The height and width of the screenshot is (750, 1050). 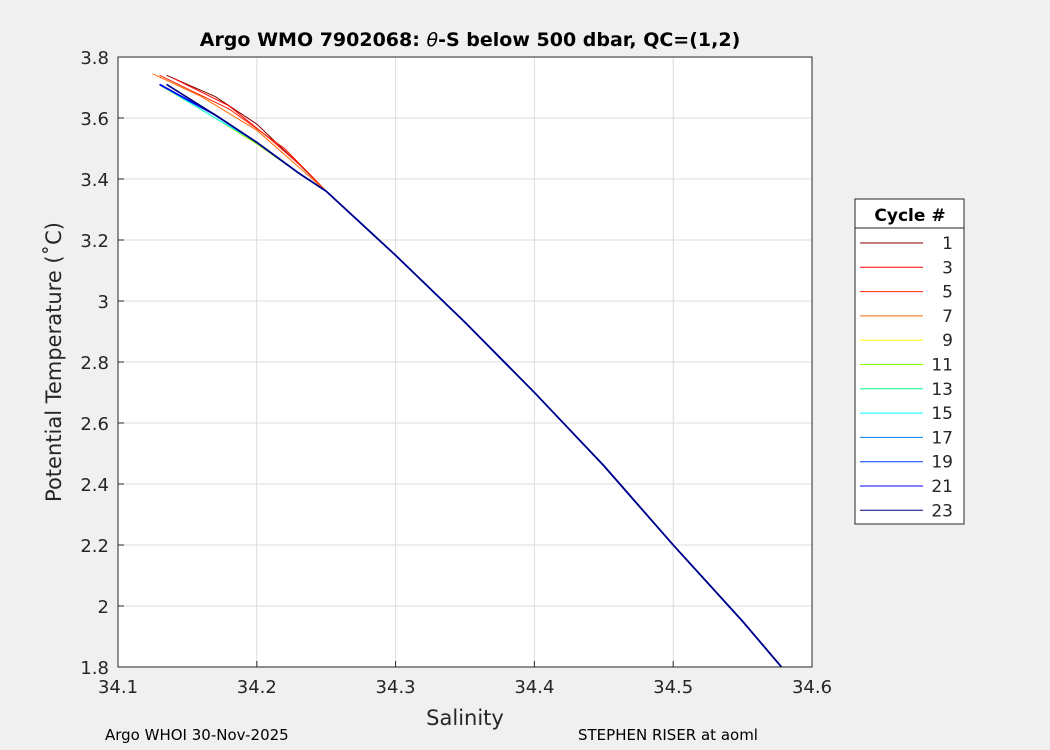 I want to click on x-tick-label: 34.5, so click(x=673, y=687).